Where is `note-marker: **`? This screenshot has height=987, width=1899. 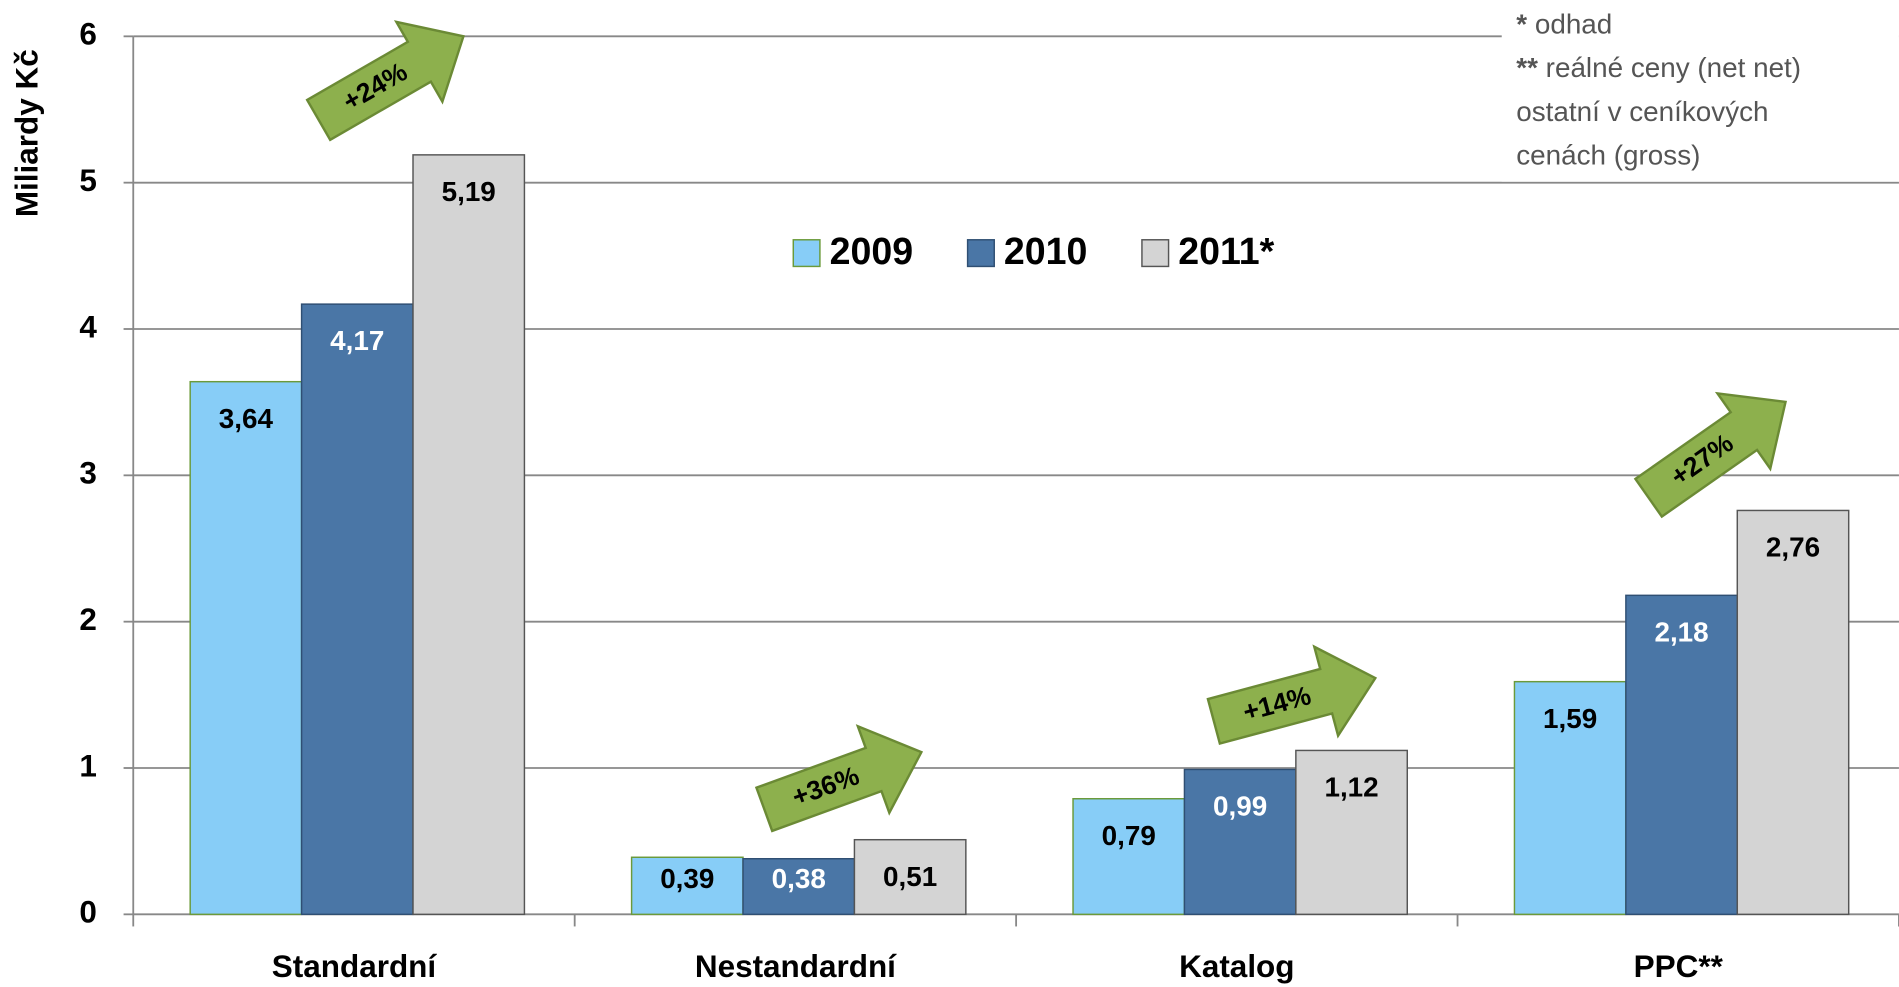
note-marker: ** is located at coordinates (1527, 68).